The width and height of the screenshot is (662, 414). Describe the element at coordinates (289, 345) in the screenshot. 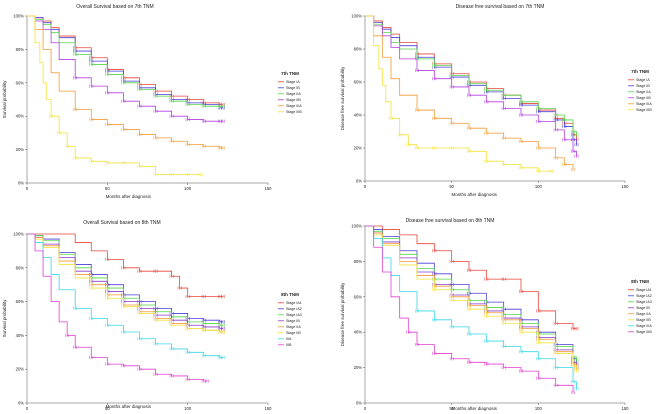

I see `legend-entry: IIIB` at that location.